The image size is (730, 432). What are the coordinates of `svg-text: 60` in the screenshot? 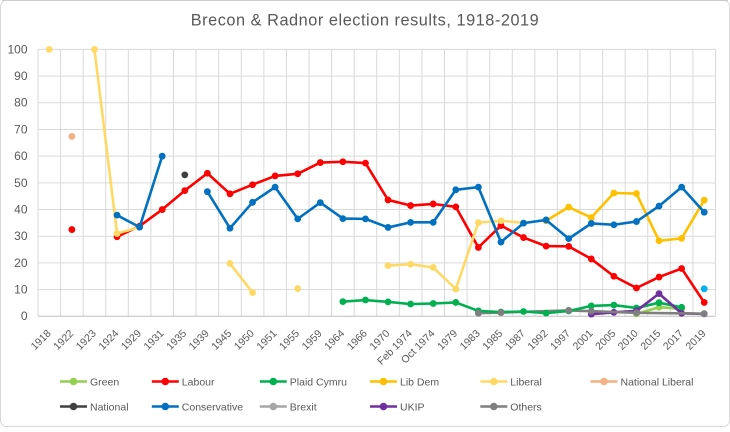 It's located at (21, 156).